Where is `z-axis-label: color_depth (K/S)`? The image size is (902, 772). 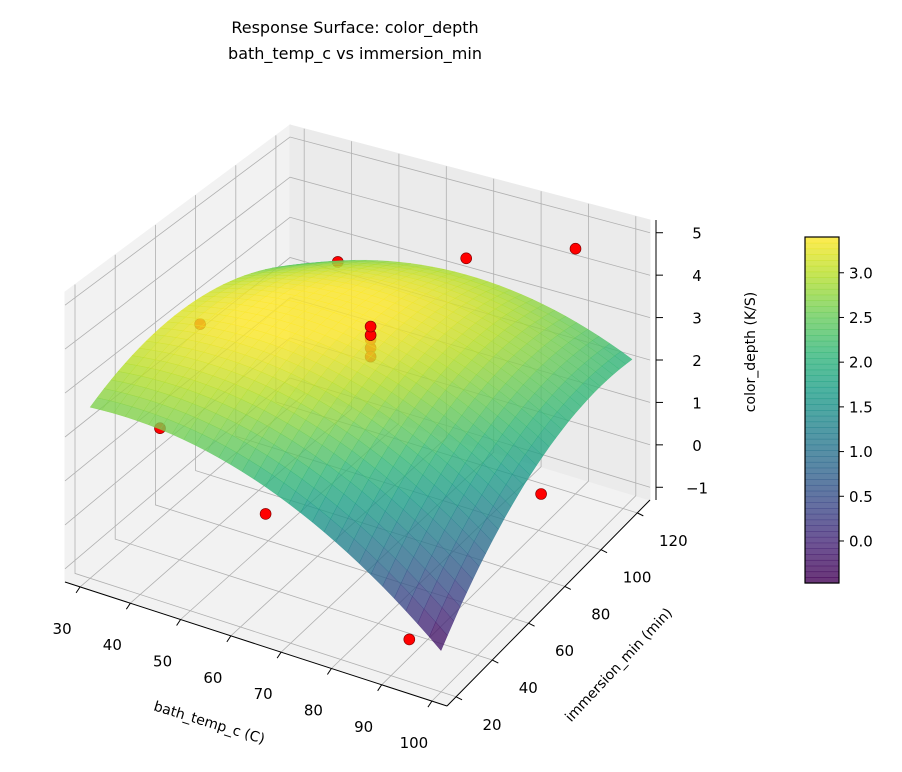
z-axis-label: color_depth (K/S) is located at coordinates (751, 352).